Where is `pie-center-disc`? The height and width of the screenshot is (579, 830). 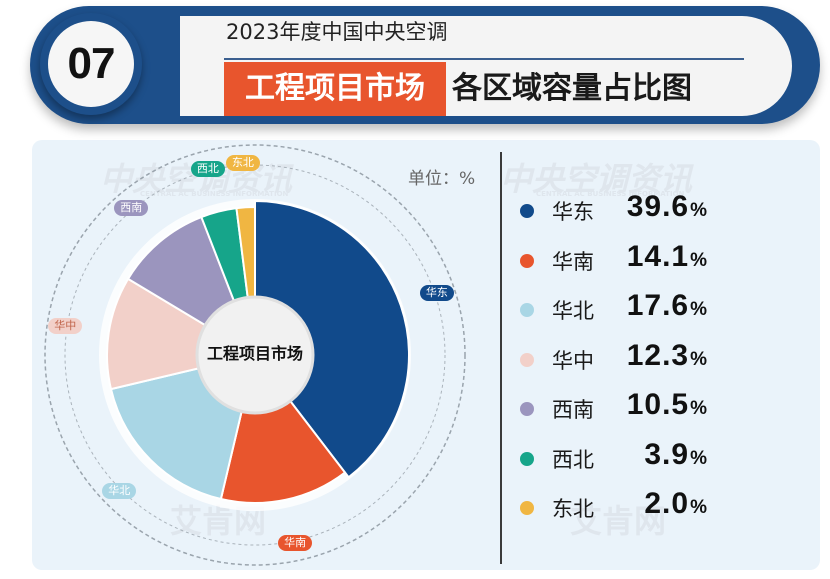 pie-center-disc is located at coordinates (255, 355).